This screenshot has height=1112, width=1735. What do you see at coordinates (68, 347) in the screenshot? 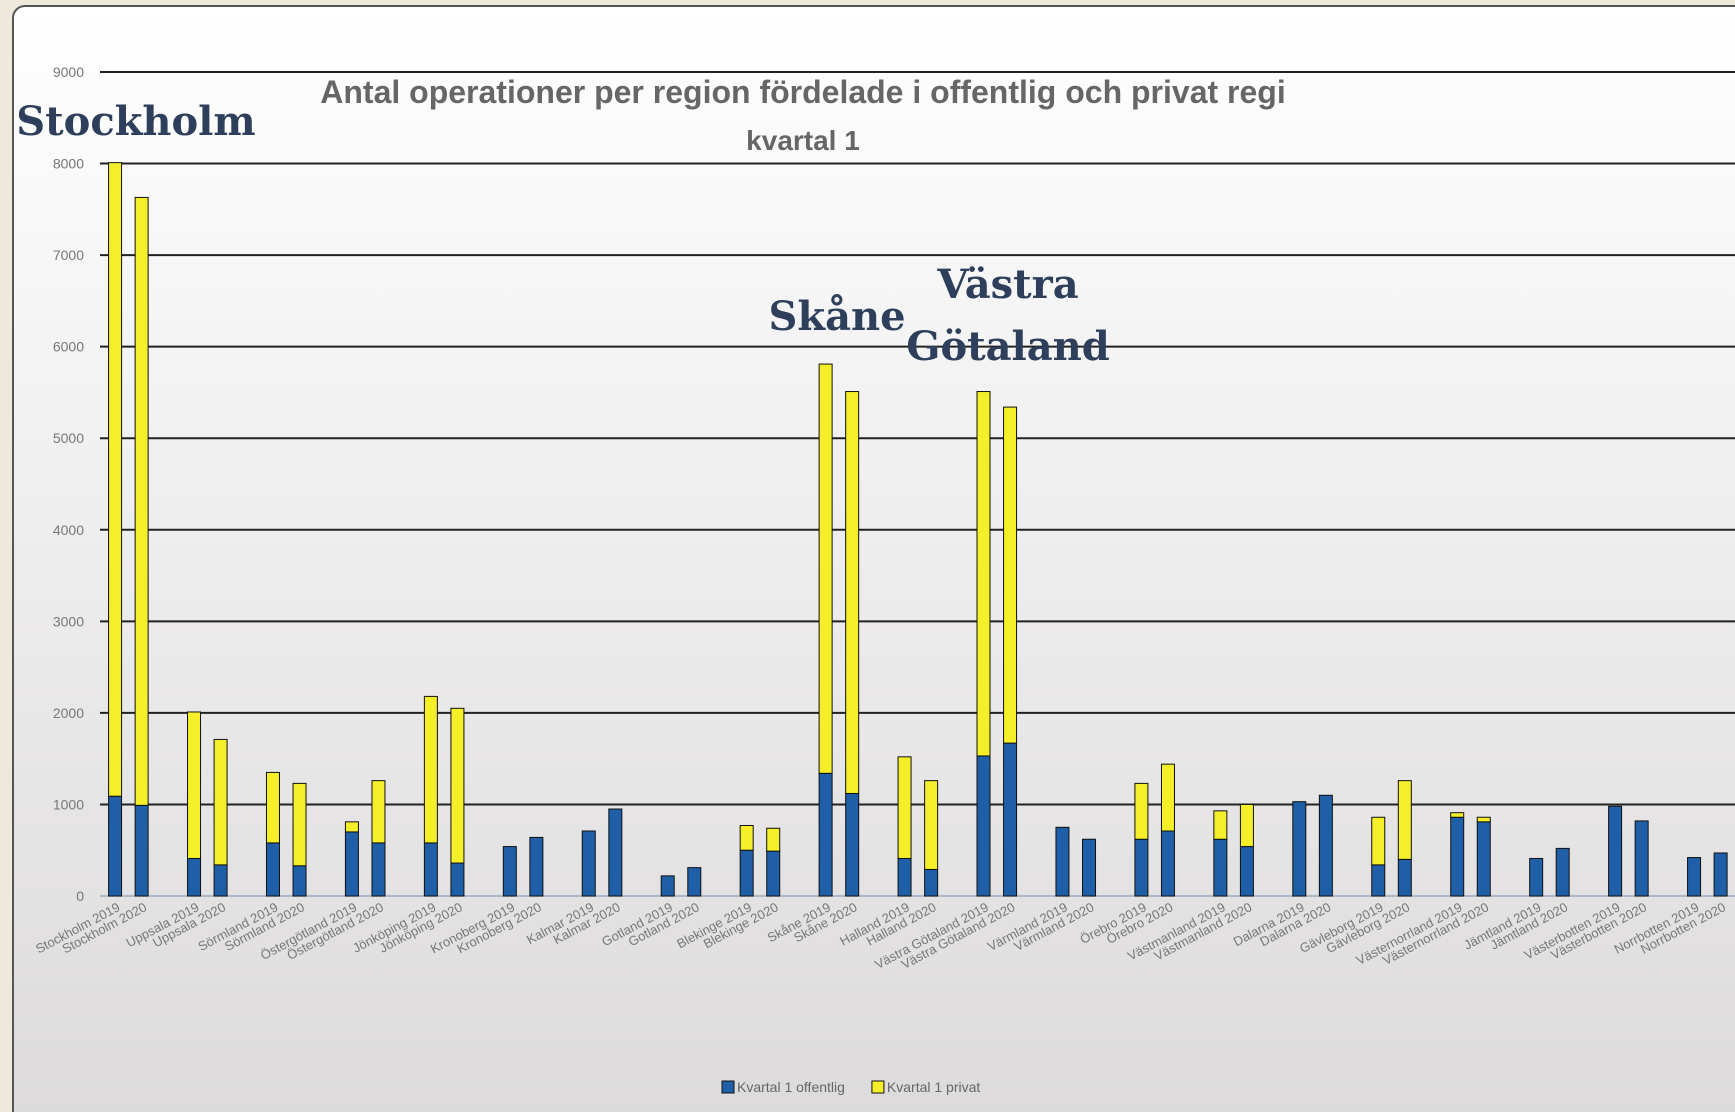
I see `y-tick-label: 6000` at bounding box center [68, 347].